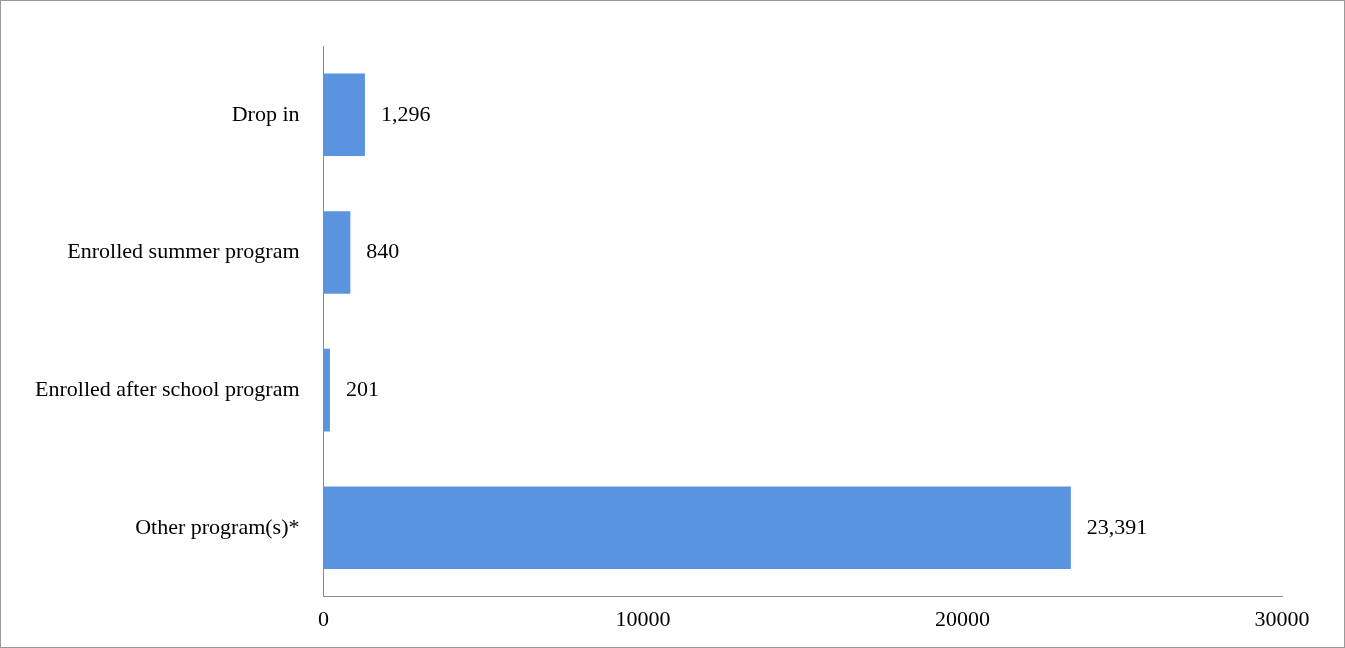  What do you see at coordinates (1282, 618) in the screenshot?
I see `x-tick-label: 30000` at bounding box center [1282, 618].